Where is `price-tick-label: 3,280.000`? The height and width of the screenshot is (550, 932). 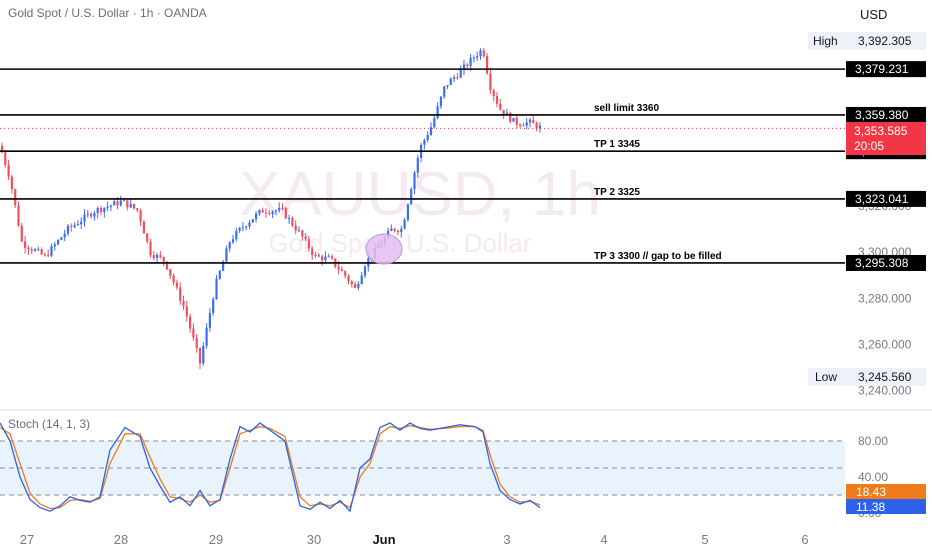 price-tick-label: 3,280.000 is located at coordinates (885, 298).